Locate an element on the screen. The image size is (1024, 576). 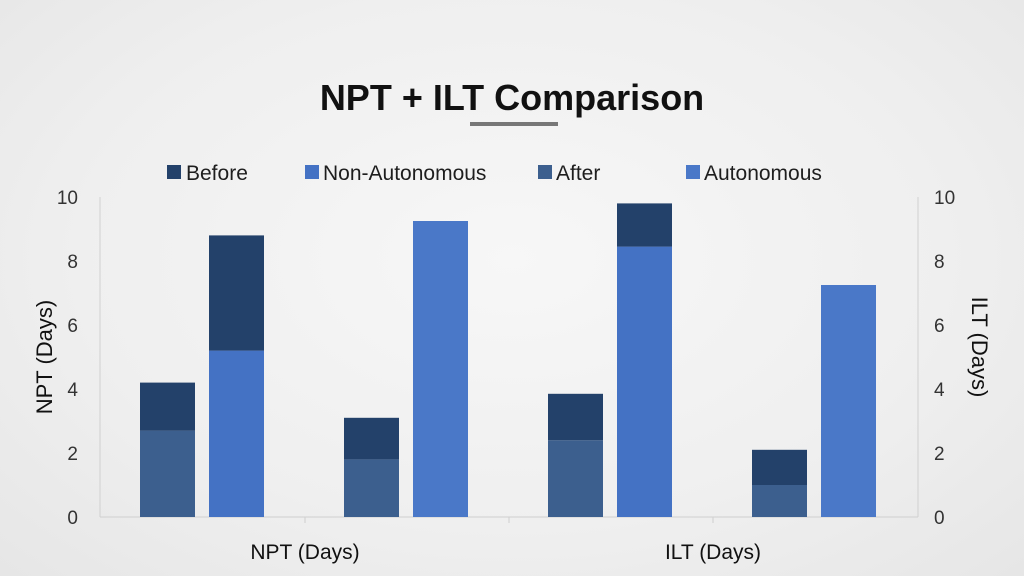
bar-stack-ilt-days--1 is located at coordinates (575, 455).